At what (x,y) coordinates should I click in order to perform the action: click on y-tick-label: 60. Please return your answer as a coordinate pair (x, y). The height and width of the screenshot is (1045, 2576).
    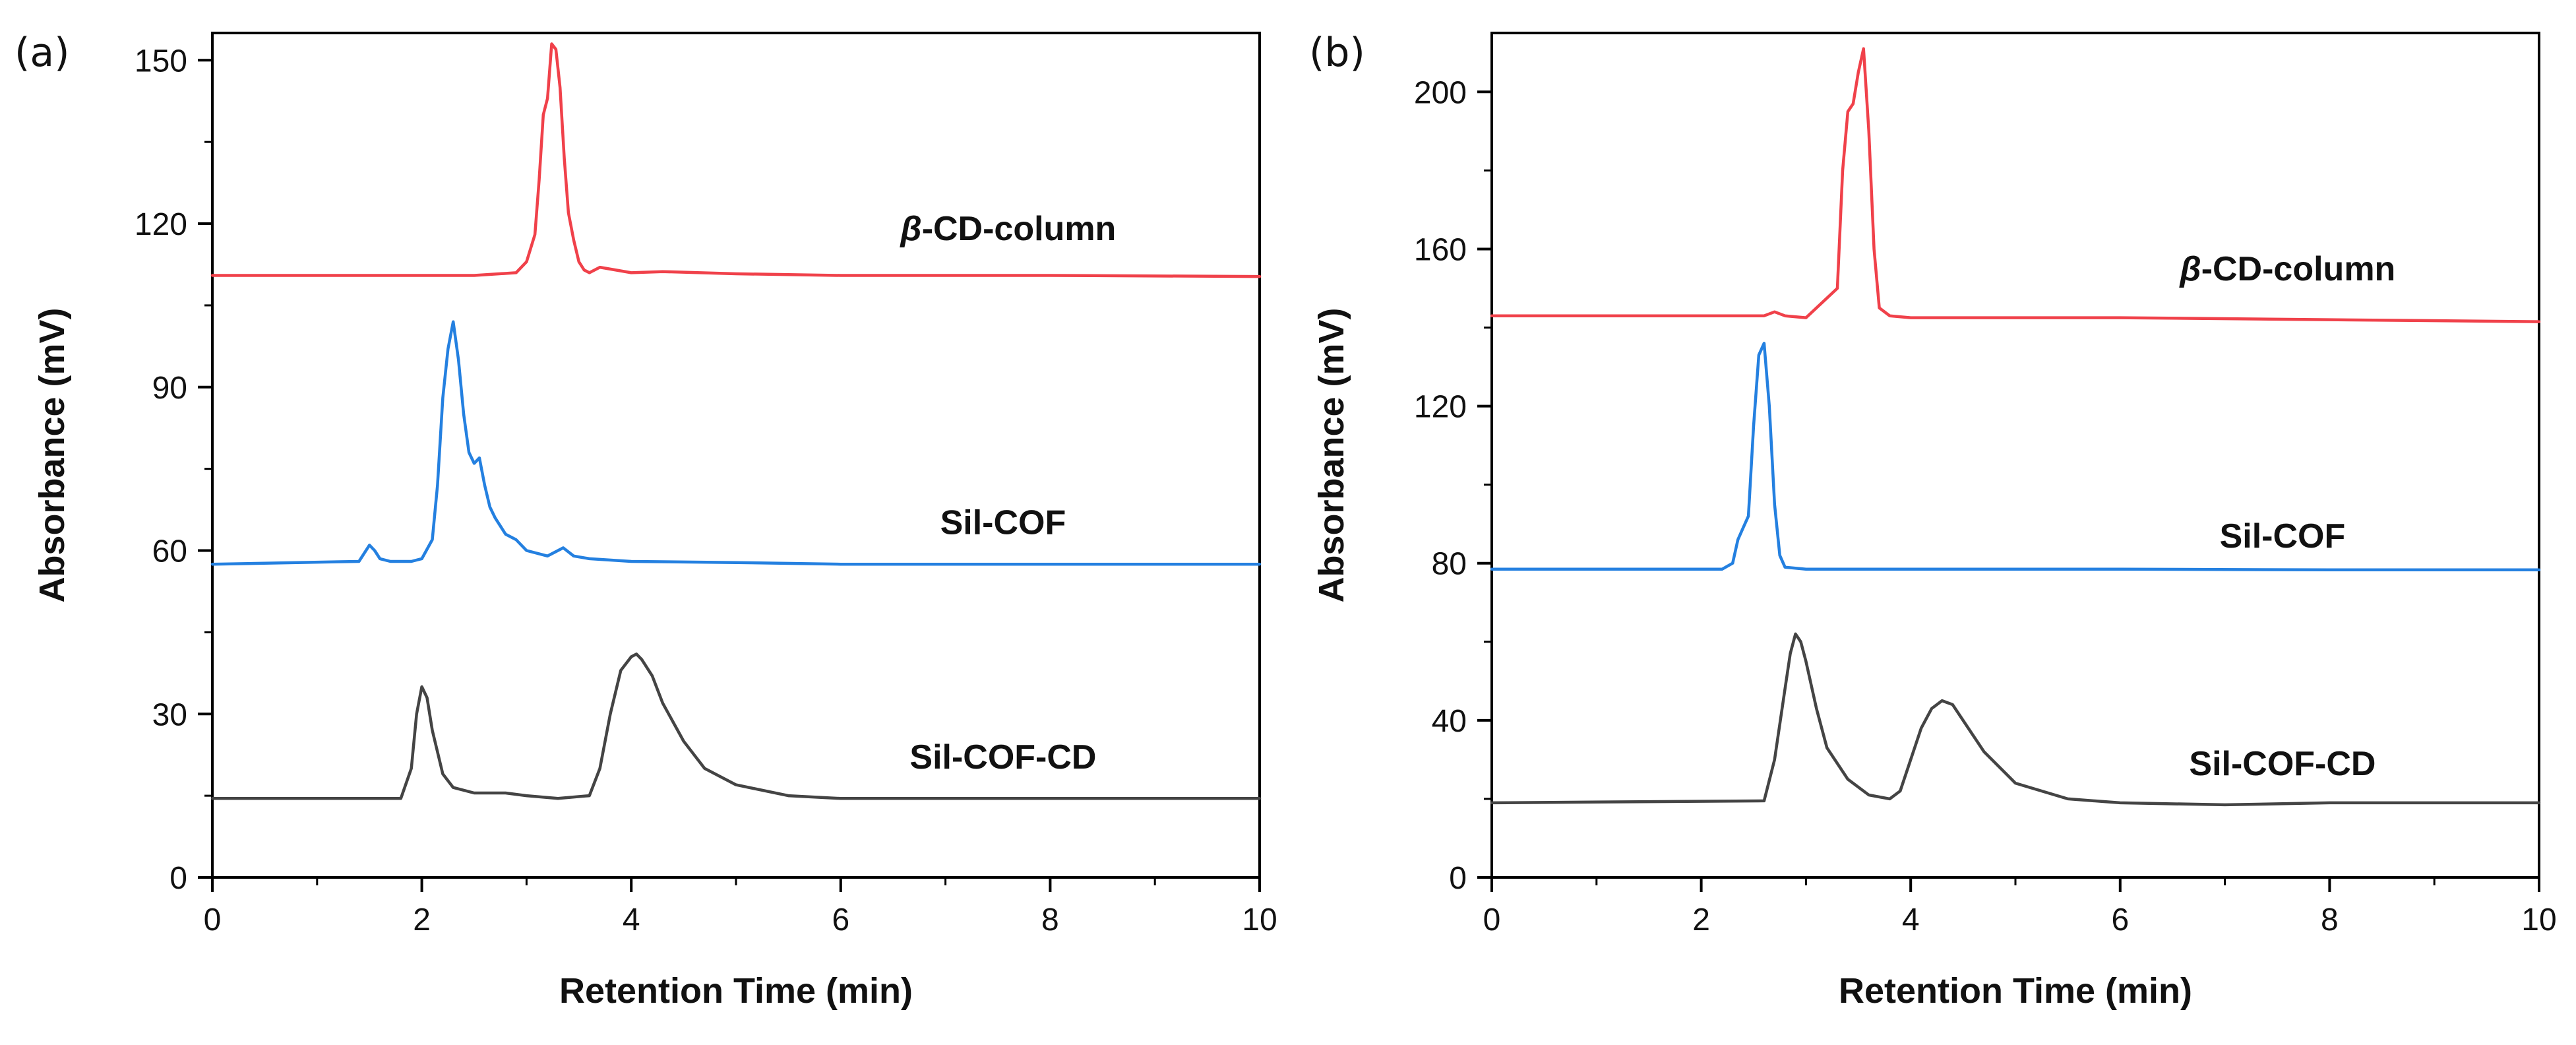
    Looking at the image, I should click on (169, 551).